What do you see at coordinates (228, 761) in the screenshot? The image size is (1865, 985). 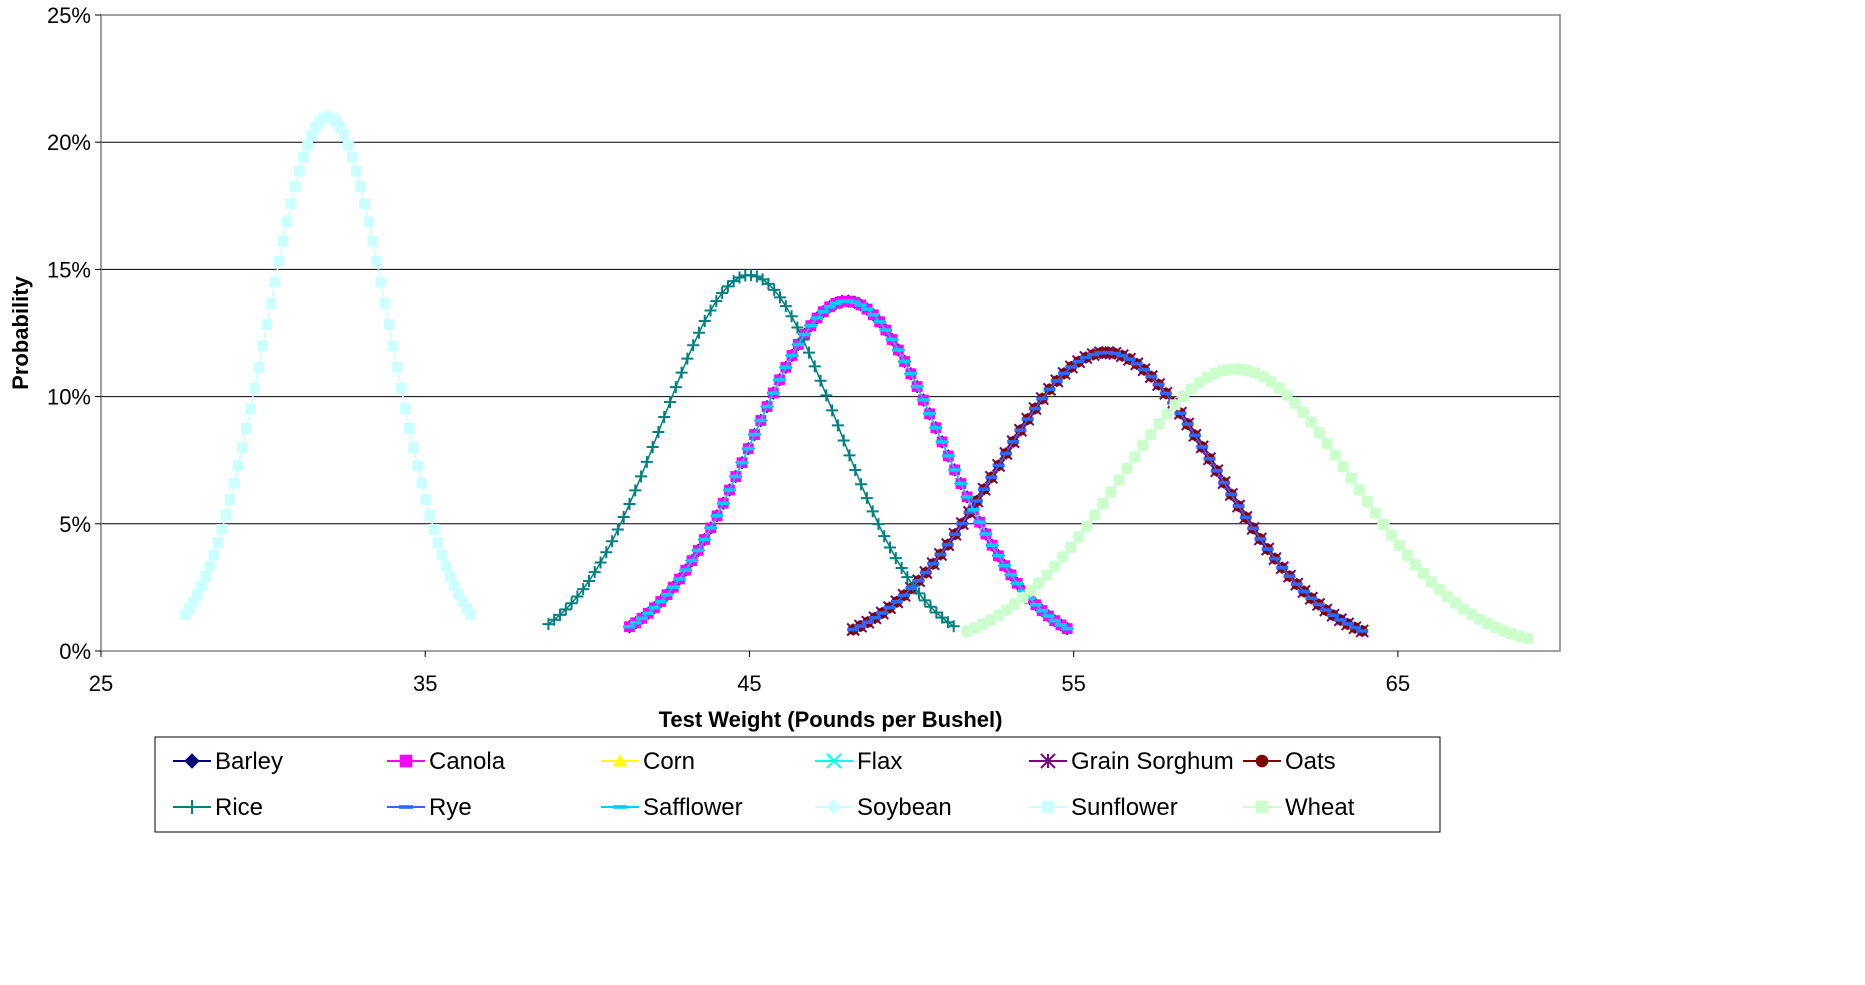 I see `legend-item-barley: Barley` at bounding box center [228, 761].